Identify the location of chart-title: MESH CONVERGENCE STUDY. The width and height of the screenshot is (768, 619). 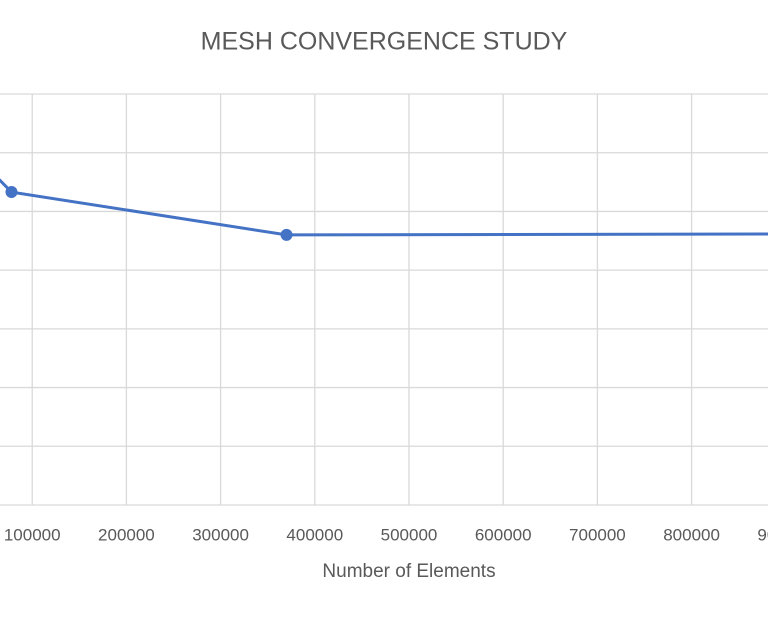
(384, 42).